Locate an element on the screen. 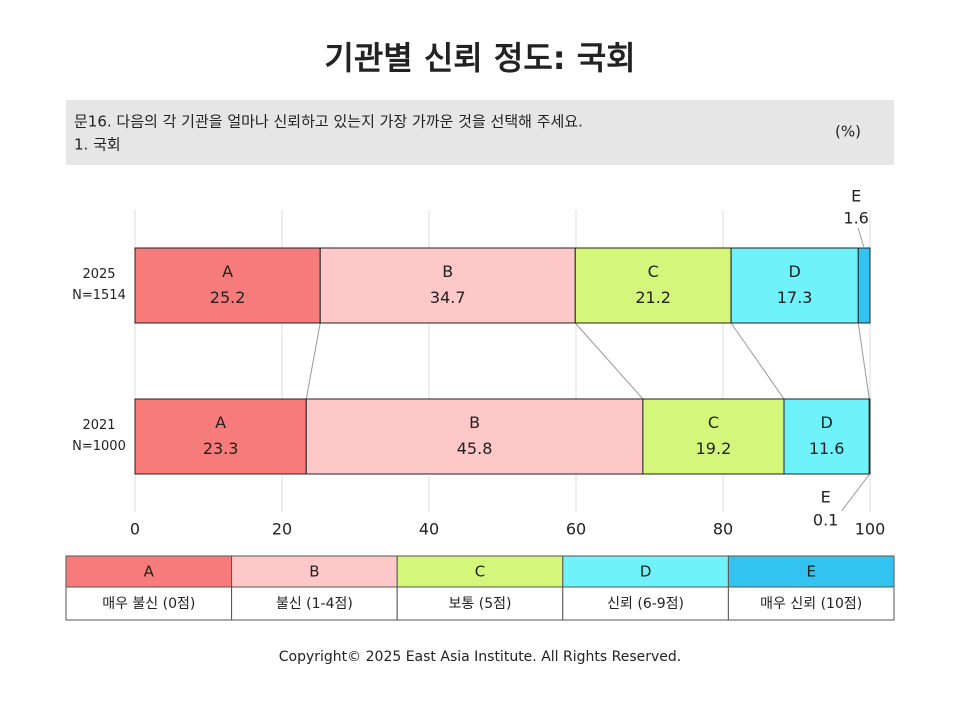  legend-description: 불신 (1-4점) is located at coordinates (314, 604).